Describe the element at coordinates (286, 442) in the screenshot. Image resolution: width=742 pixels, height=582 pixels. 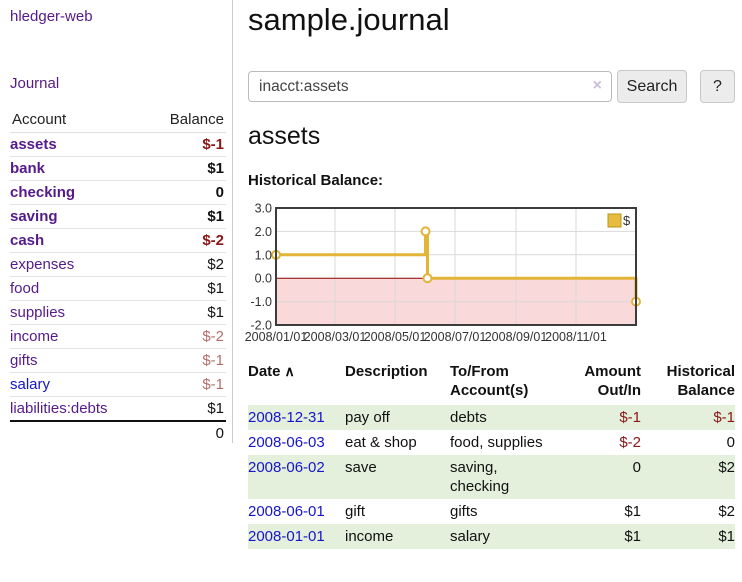
I see `date-link: 2008-06-03` at that location.